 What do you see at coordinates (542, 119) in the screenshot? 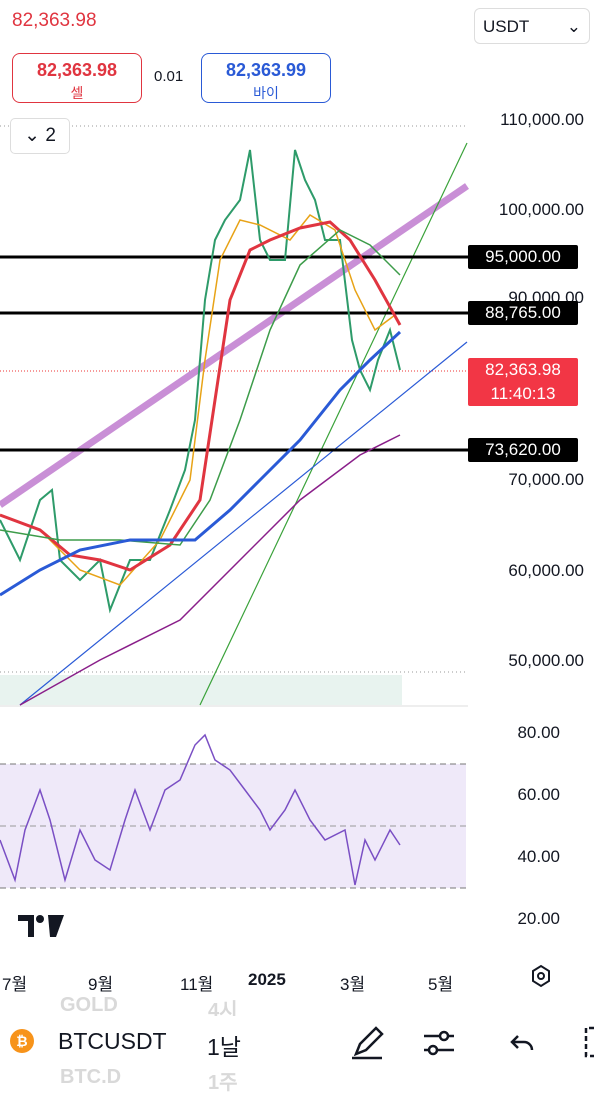
I see `price-tick-label: 110,000.00` at bounding box center [542, 119].